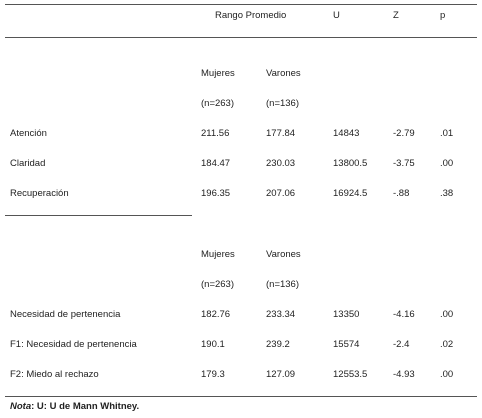  Describe the element at coordinates (216, 163) in the screenshot. I see `cell: 184.47` at that location.